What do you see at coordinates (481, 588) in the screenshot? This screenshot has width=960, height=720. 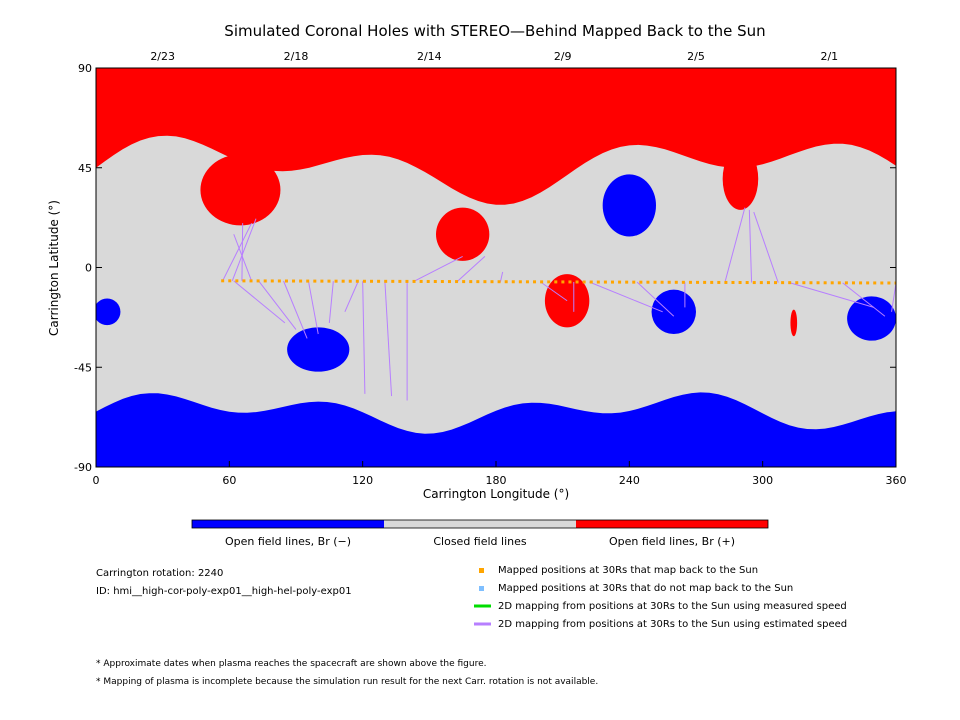 I see `legend-unmapped-marker` at bounding box center [481, 588].